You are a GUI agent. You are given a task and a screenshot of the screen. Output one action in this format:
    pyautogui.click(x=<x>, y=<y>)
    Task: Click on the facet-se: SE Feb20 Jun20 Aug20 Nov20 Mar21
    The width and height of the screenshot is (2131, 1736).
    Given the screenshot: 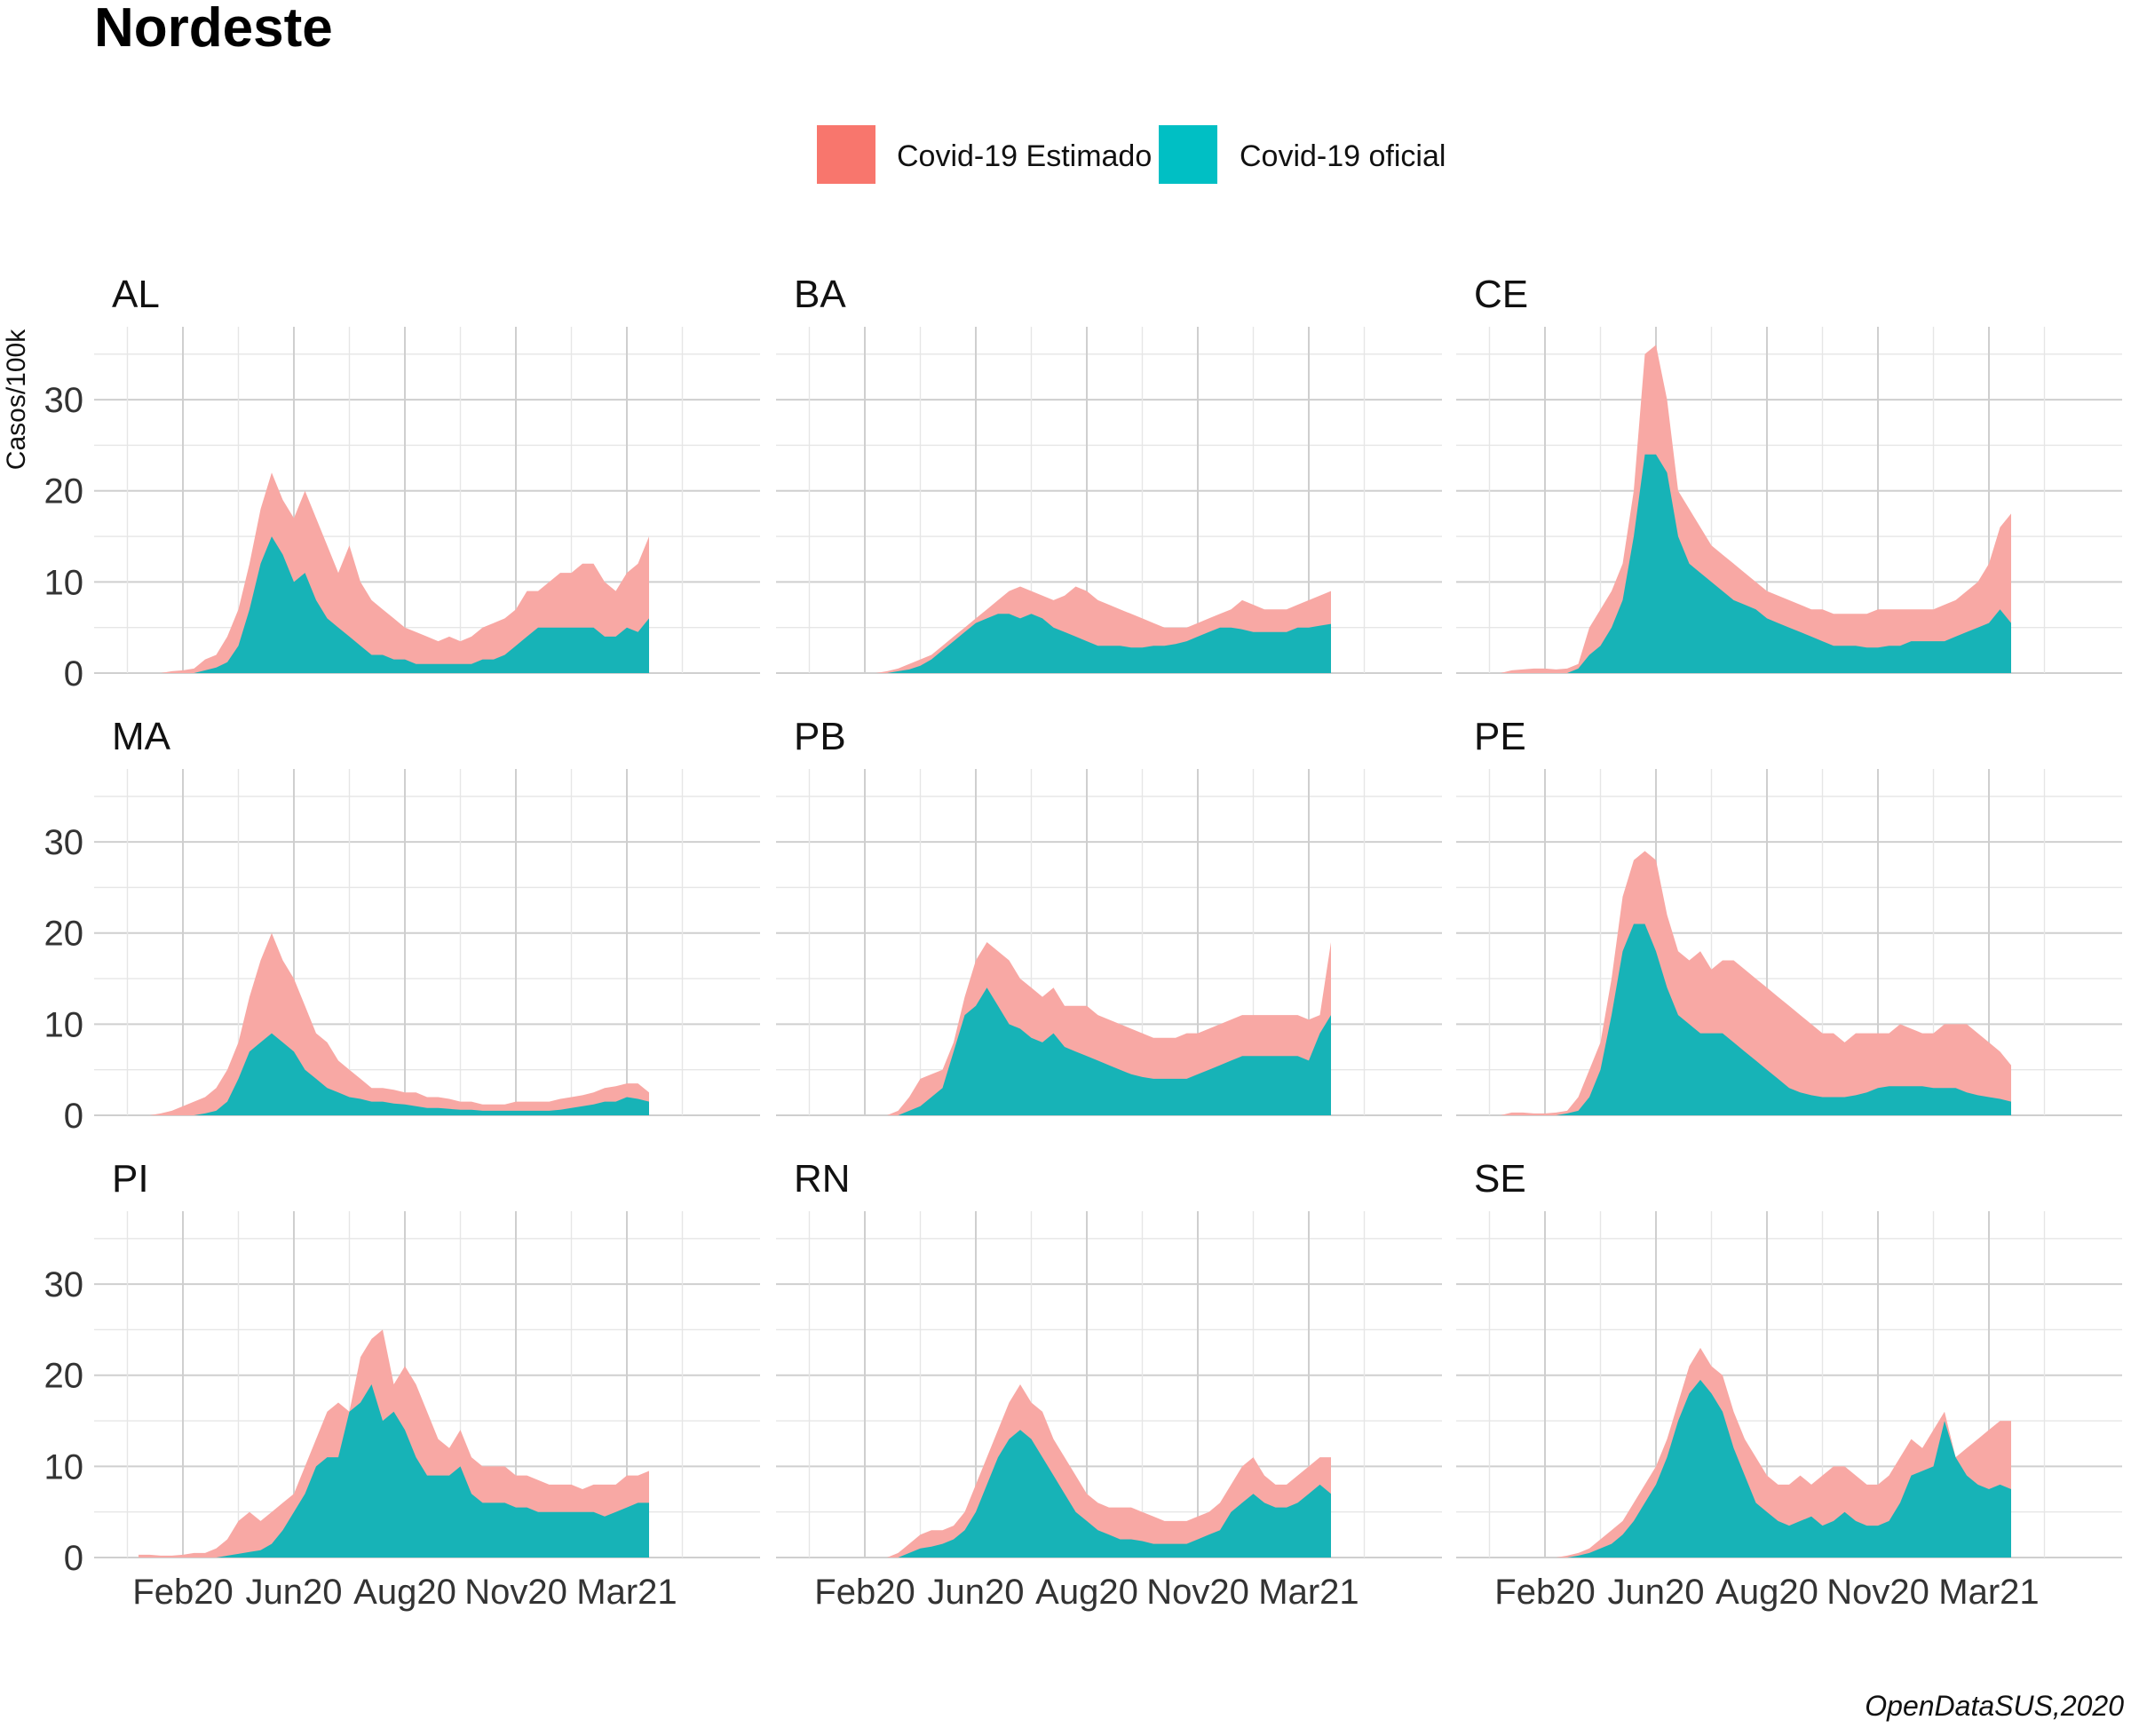 What is the action you would take?
    pyautogui.click(x=1789, y=1384)
    